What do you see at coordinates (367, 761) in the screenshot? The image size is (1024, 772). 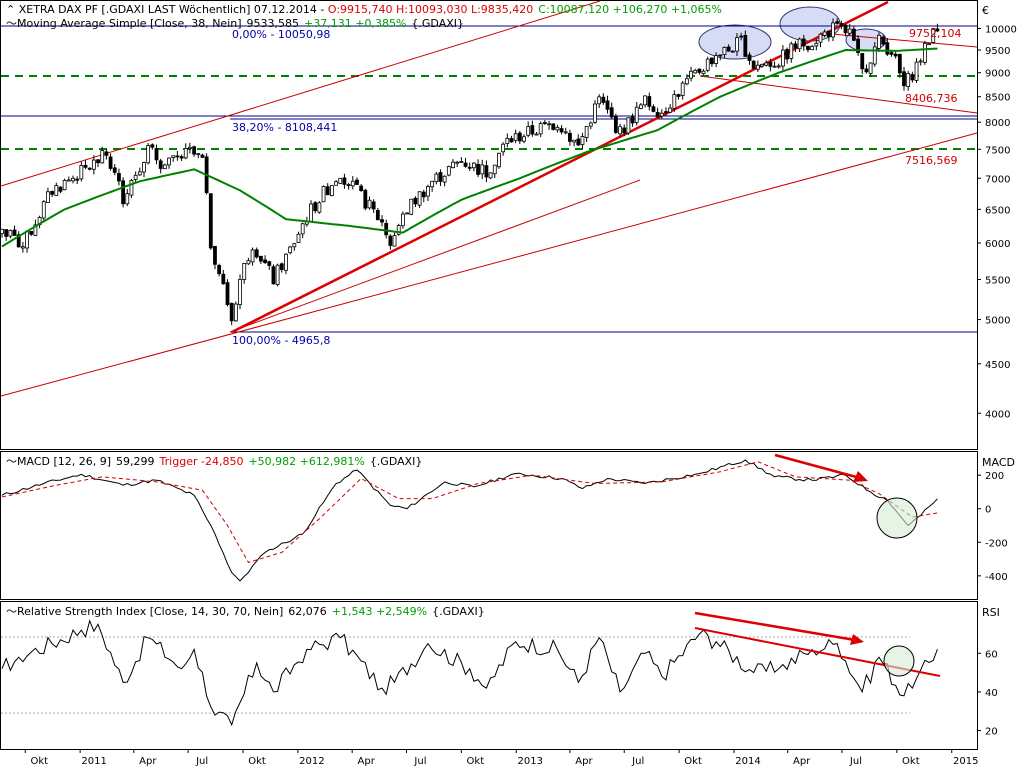 I see `x-tick-label: Apr` at bounding box center [367, 761].